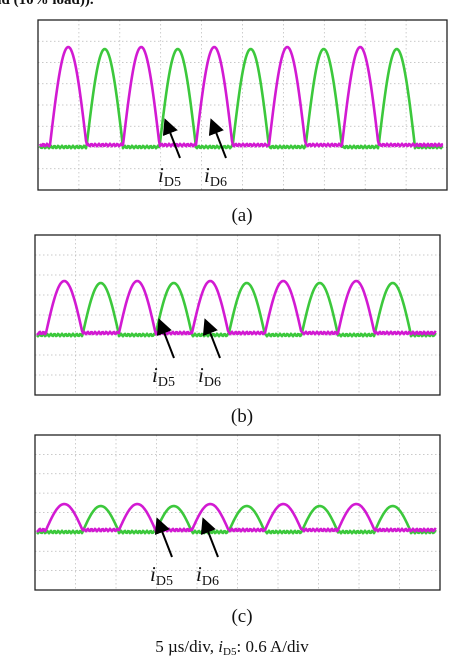 The width and height of the screenshot is (466, 664). I want to click on panel-caption: (a), so click(241, 215).